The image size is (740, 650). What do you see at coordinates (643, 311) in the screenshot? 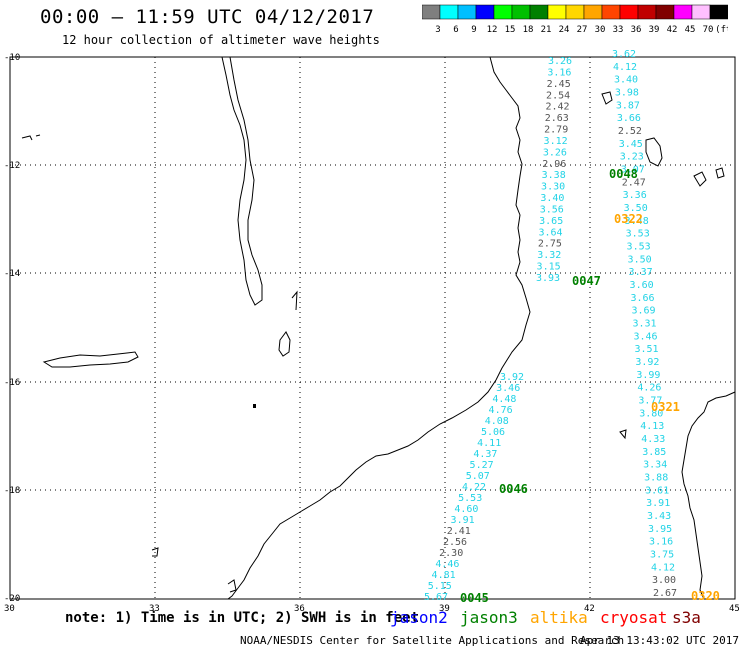
I see `wave-height-value: 3.69` at bounding box center [643, 311].